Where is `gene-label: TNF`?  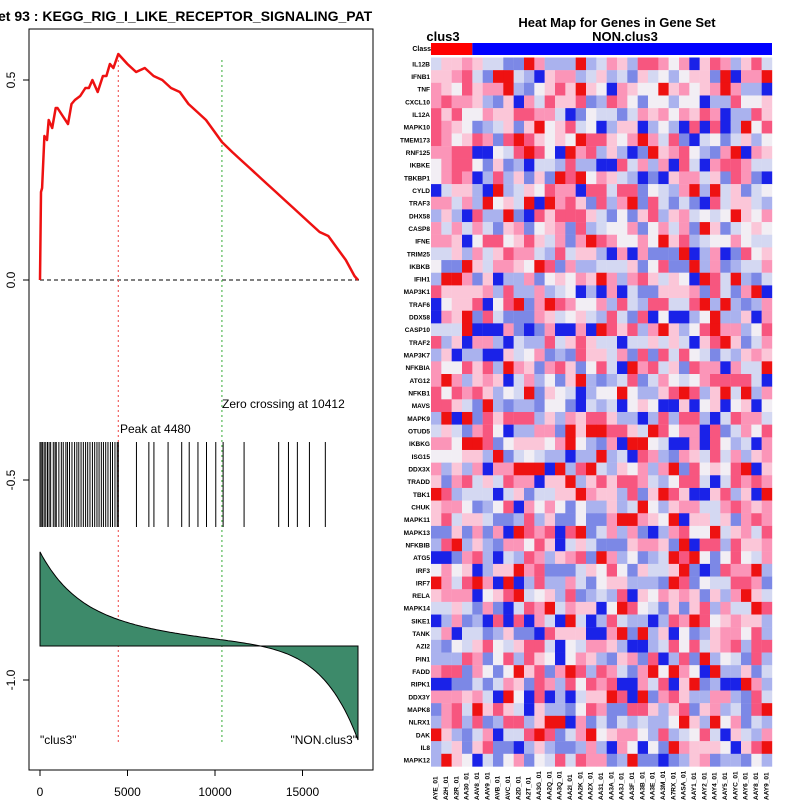 gene-label: TNF is located at coordinates (423, 90).